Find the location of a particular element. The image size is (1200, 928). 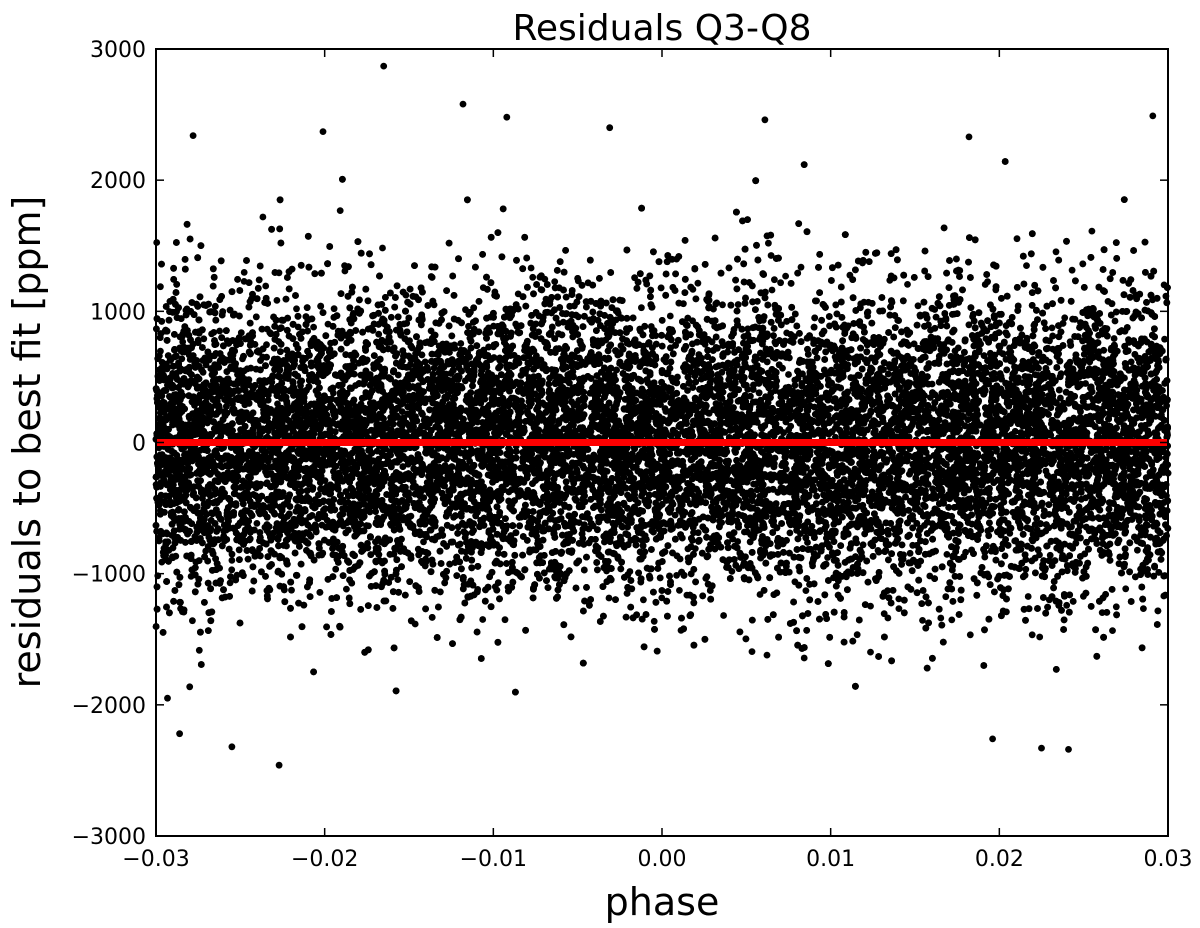

chart-title: Residuals Q3-Q8 is located at coordinates (661, 28).